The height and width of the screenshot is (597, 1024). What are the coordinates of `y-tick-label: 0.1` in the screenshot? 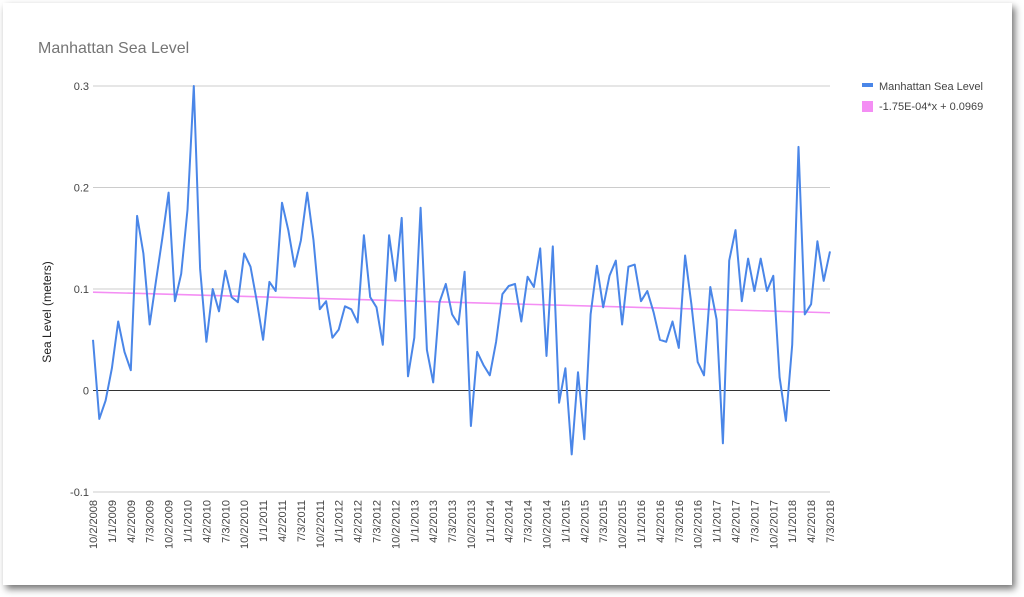 It's located at (81, 290).